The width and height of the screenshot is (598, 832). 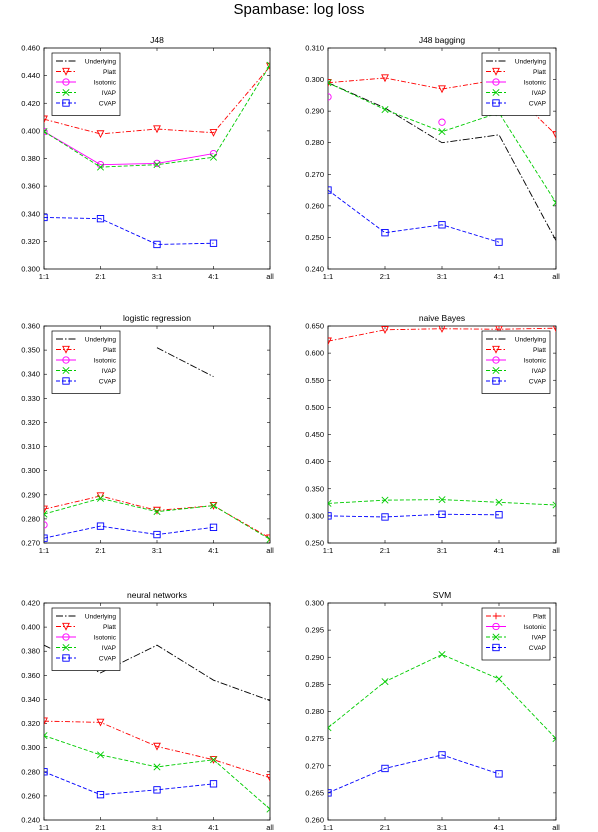 I want to click on y-tick-label: 0.265, so click(x=314, y=792).